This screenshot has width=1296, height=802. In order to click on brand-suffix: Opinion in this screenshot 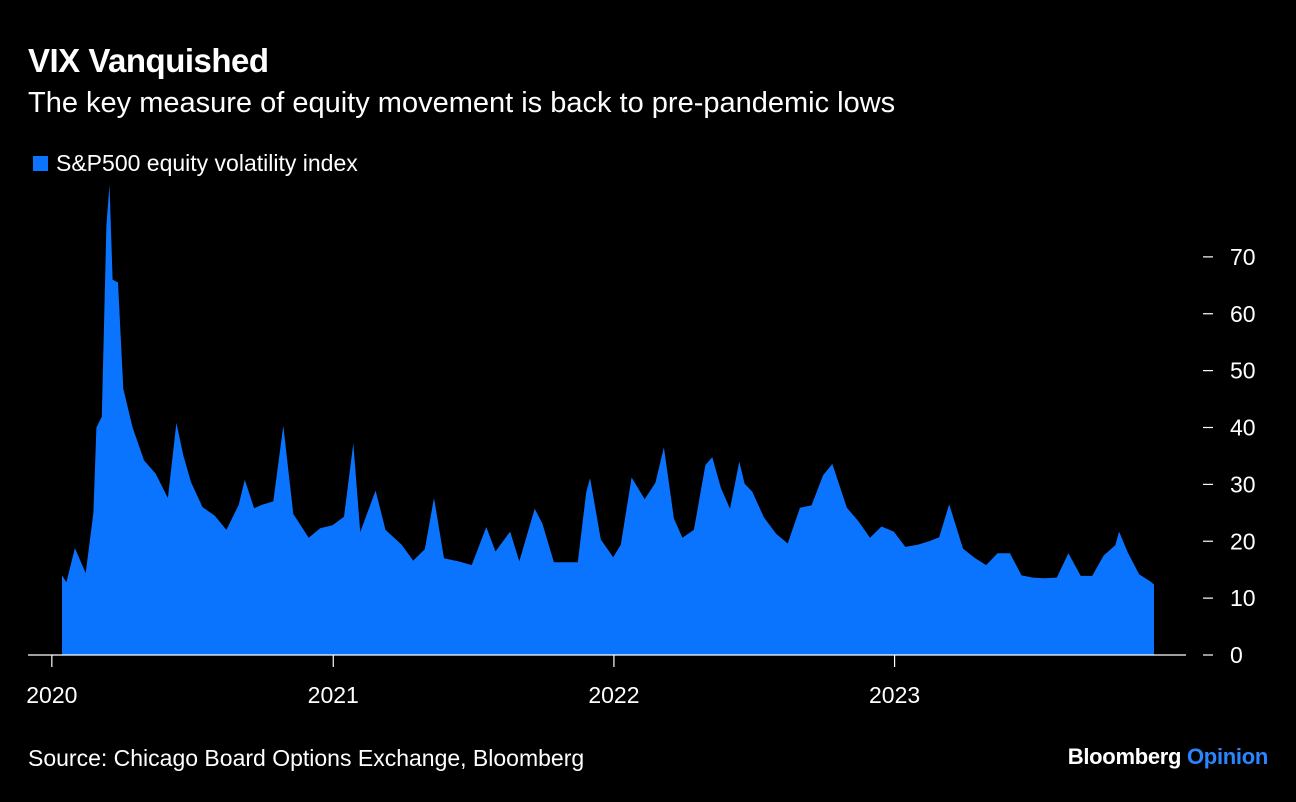, I will do `click(1227, 756)`.